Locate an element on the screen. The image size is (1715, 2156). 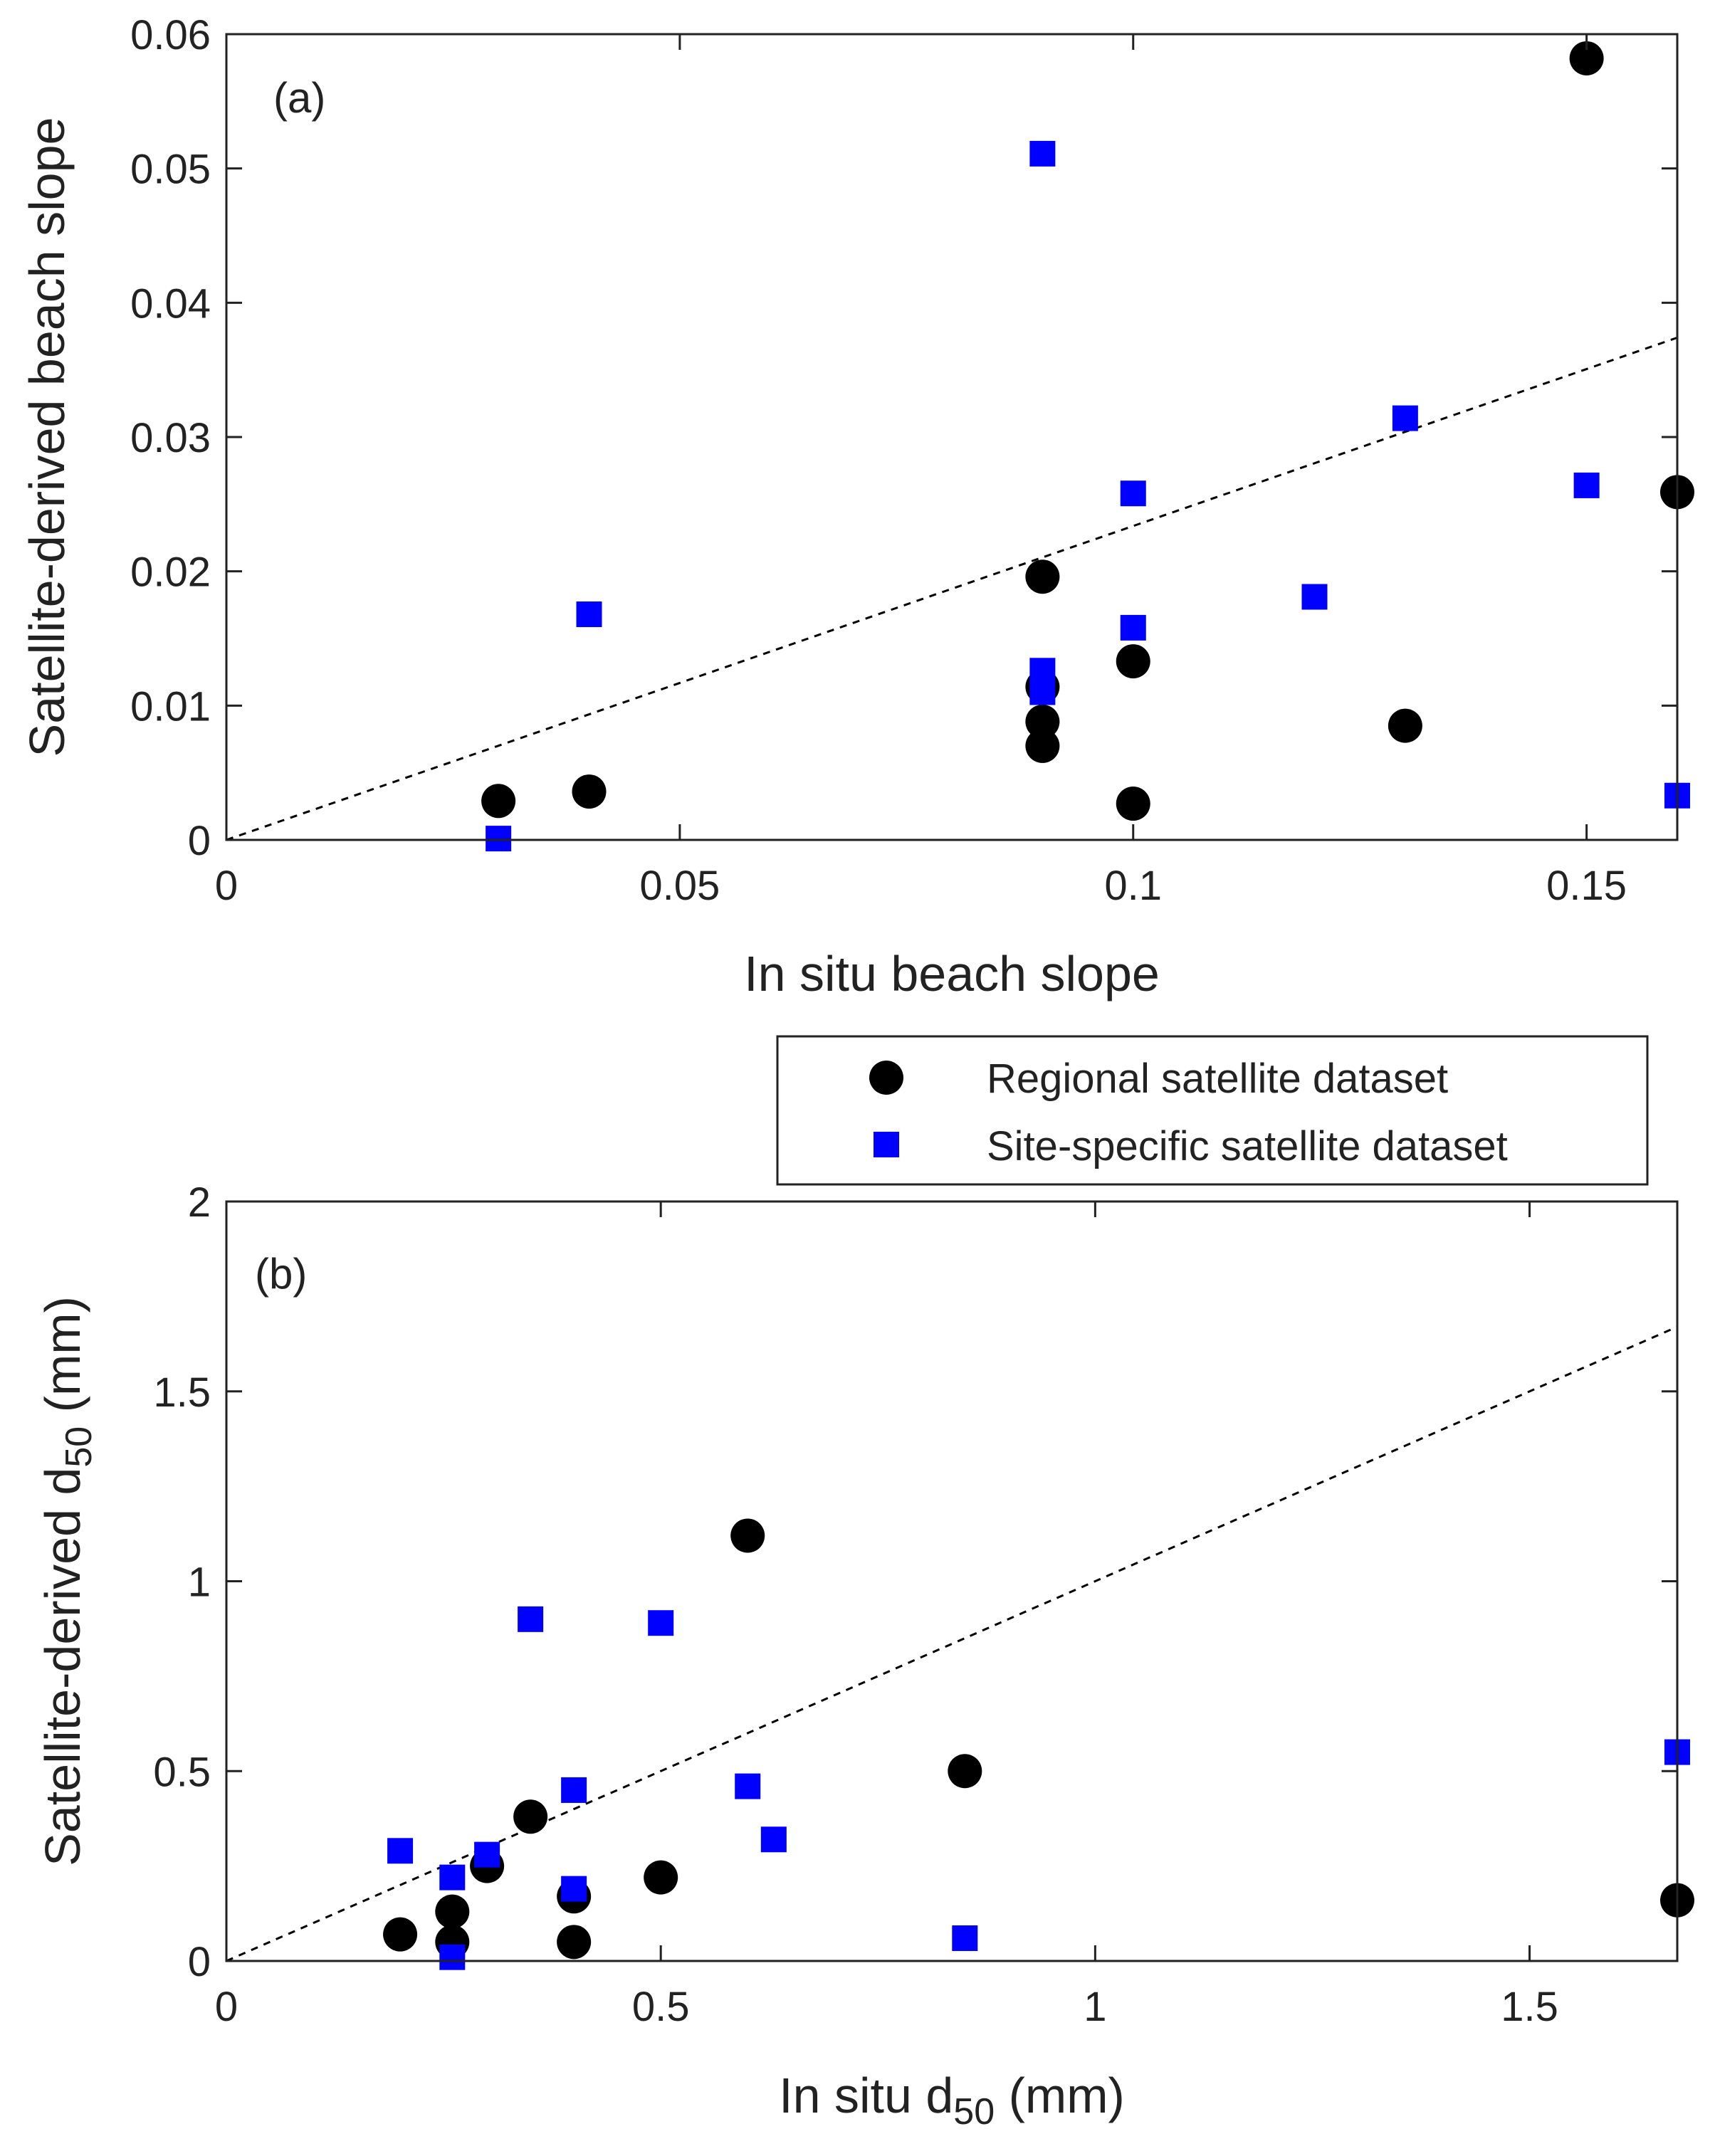
panel-b-x-axis-title-units: (mm) is located at coordinates (1060, 2095).